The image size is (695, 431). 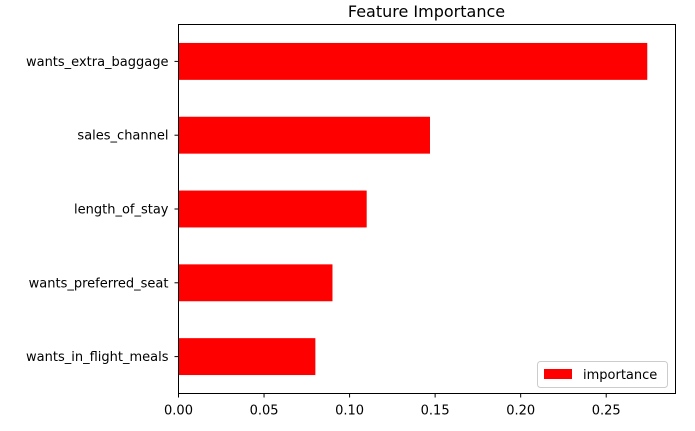 What do you see at coordinates (606, 411) in the screenshot?
I see `x-tick-label: 0.25` at bounding box center [606, 411].